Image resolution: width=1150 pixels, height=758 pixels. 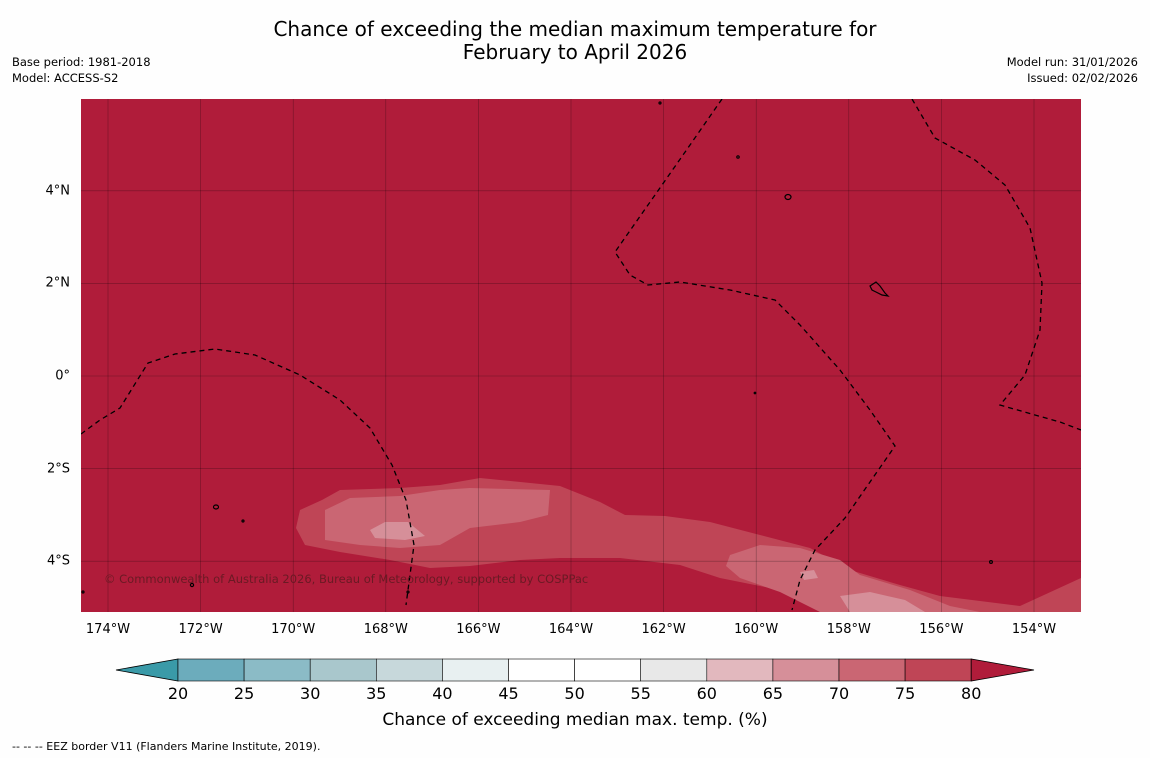 I want to click on colorbar-tick-label: 80, so click(x=971, y=693).